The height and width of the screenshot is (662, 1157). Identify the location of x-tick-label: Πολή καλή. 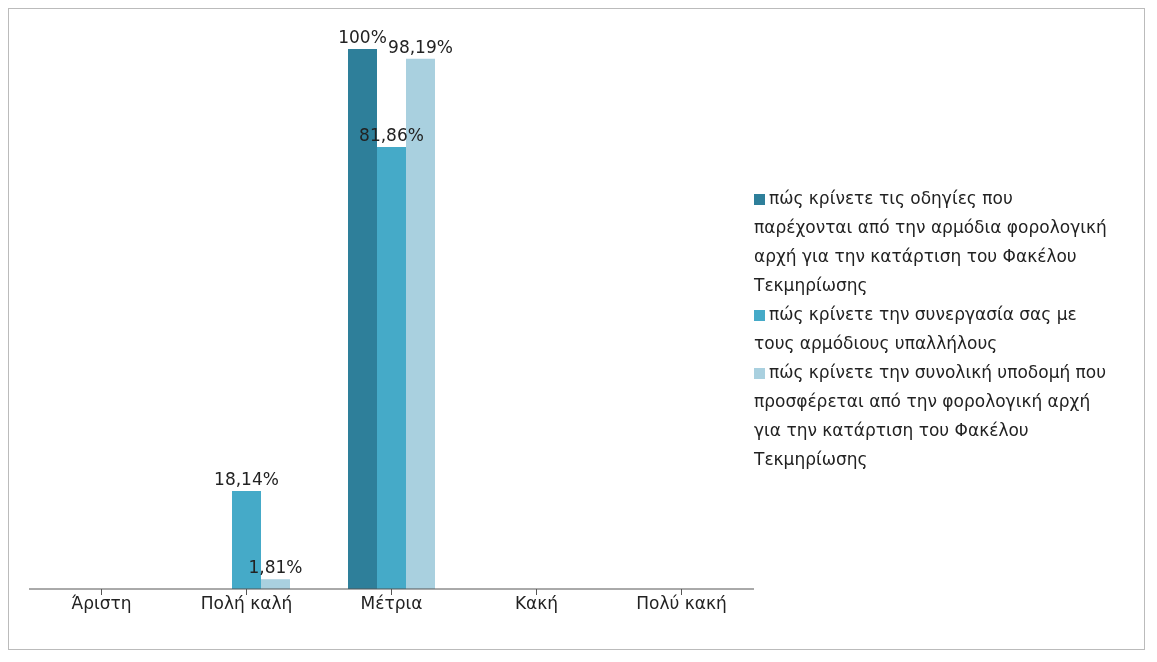
(246, 603).